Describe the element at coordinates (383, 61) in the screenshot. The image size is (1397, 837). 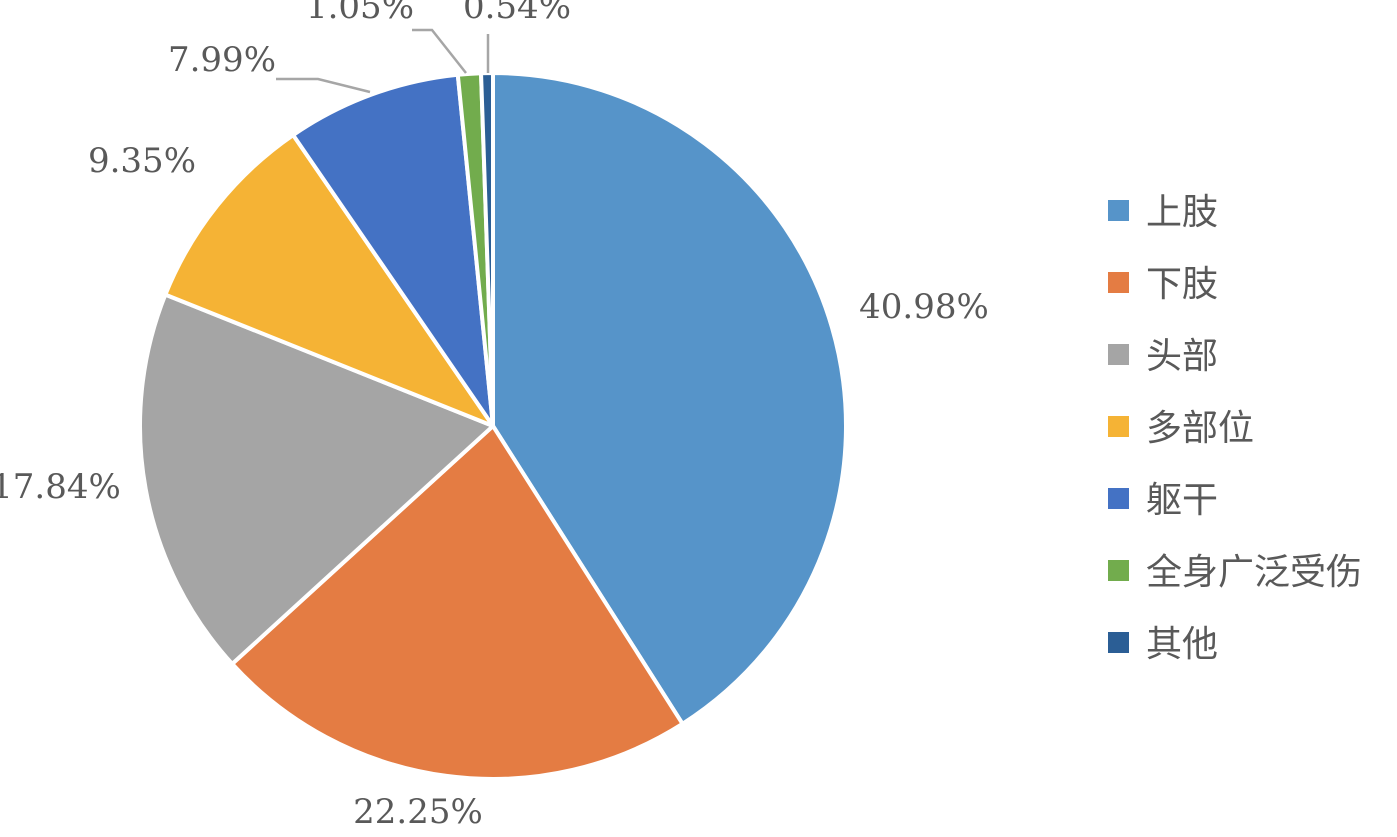
I see `leader-lines` at that location.